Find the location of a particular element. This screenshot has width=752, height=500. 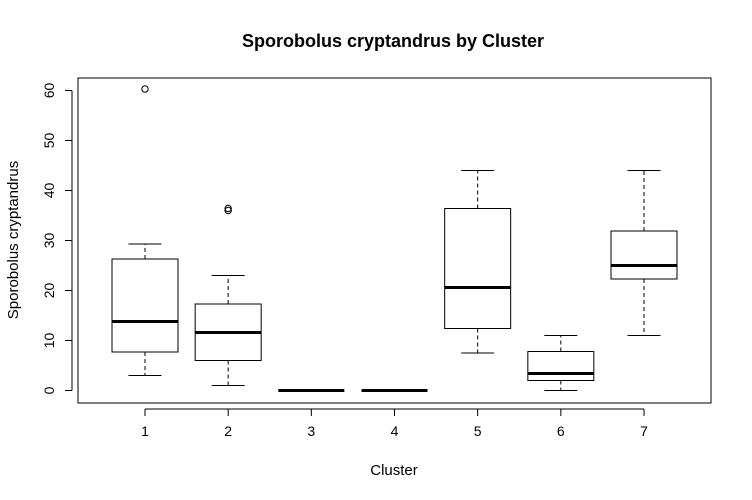

x-tick-label: 2 is located at coordinates (228, 431).